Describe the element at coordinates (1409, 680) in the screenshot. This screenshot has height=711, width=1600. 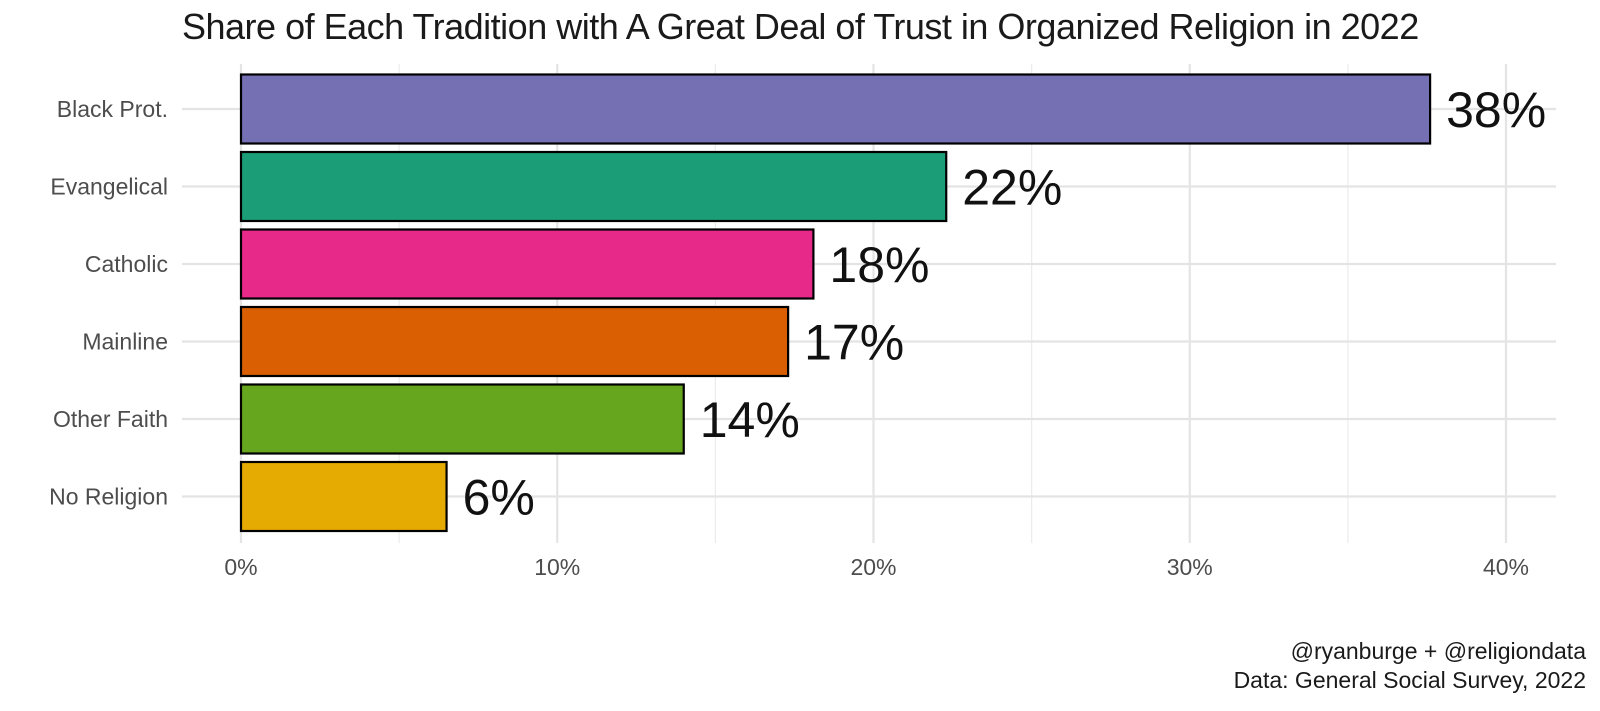
I see `caption-source: Data: General Social Survey, 2022` at that location.